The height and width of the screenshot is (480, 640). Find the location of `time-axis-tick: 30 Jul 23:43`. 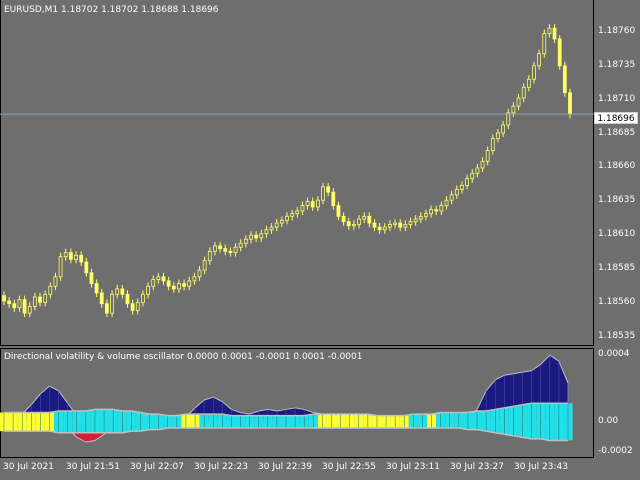

time-axis-tick: 30 Jul 23:43 is located at coordinates (541, 467).